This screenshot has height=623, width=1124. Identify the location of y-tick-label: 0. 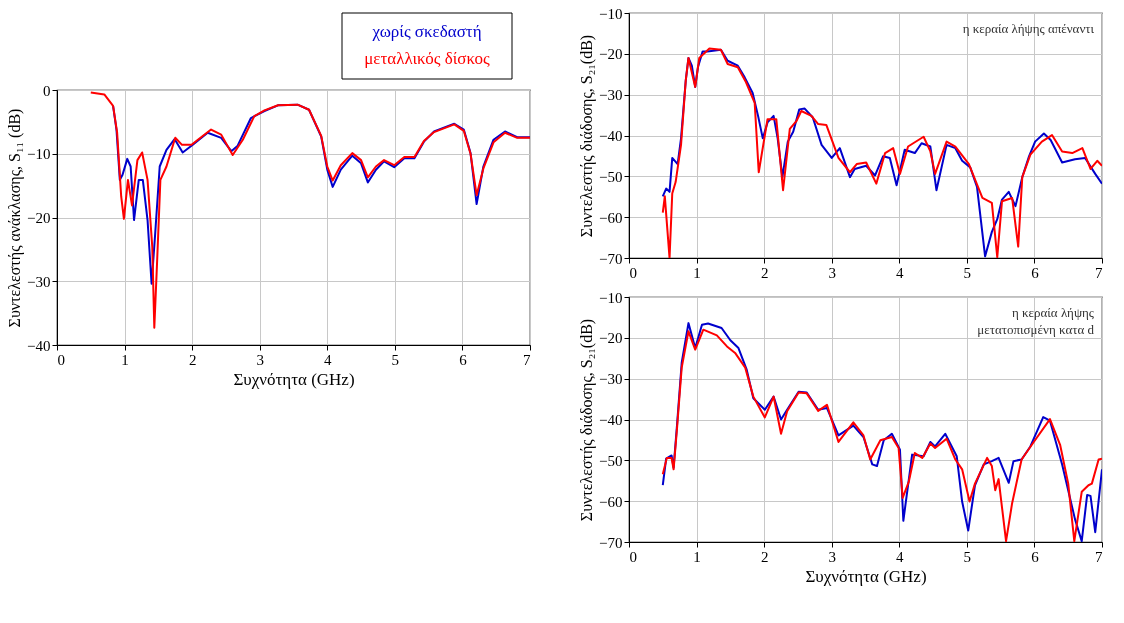
(47, 90).